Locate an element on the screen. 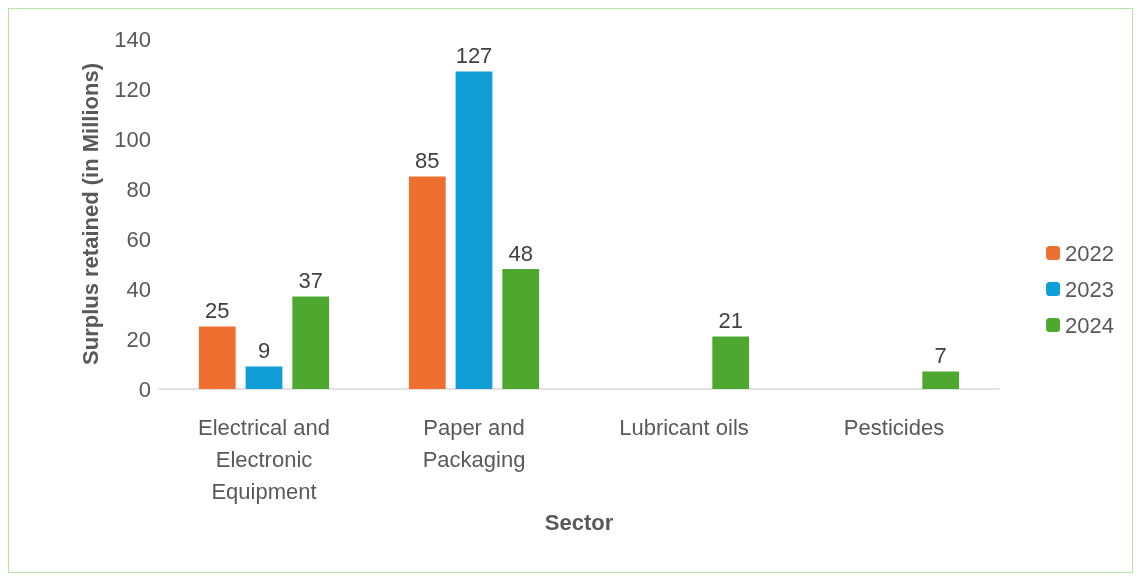 The width and height of the screenshot is (1143, 583). legend-label: 2022 is located at coordinates (1090, 253).